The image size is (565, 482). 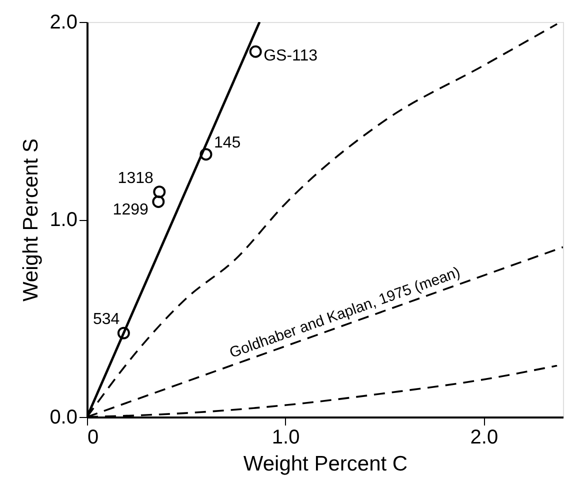 I want to click on x-tick-label: 0, so click(x=93, y=437).